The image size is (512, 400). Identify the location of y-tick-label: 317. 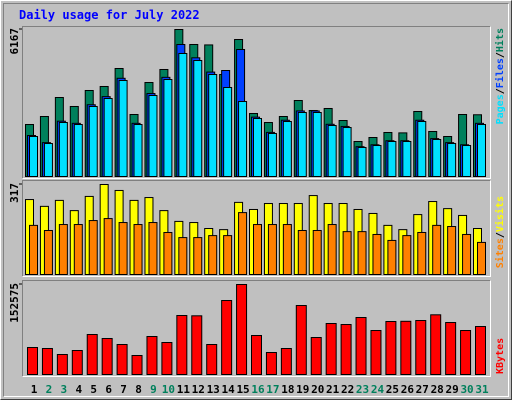
(14, 193).